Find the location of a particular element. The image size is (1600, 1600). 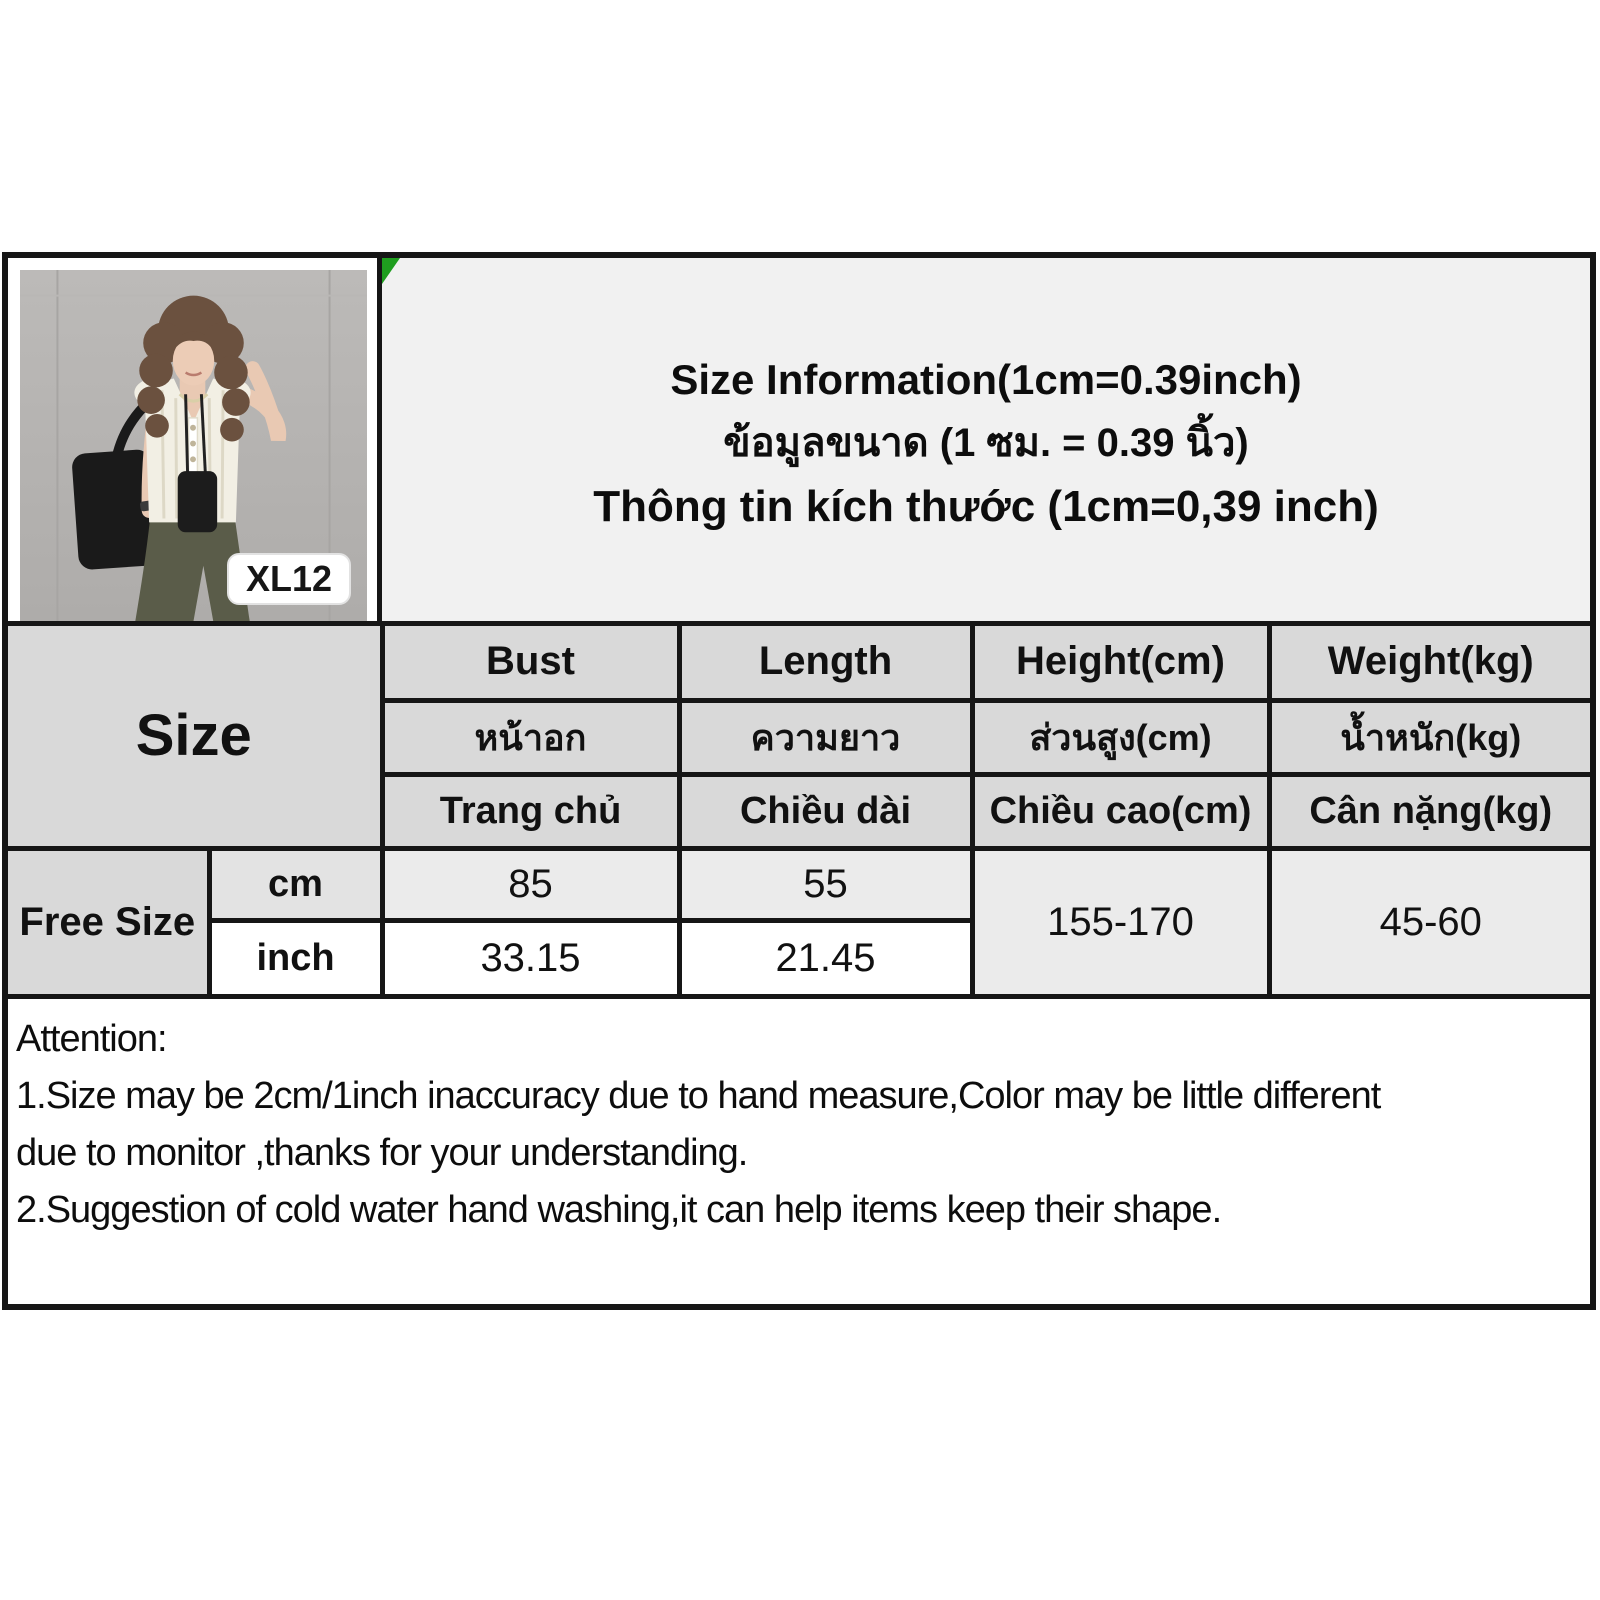

col-header-bust-en: Bust is located at coordinates (530, 663).